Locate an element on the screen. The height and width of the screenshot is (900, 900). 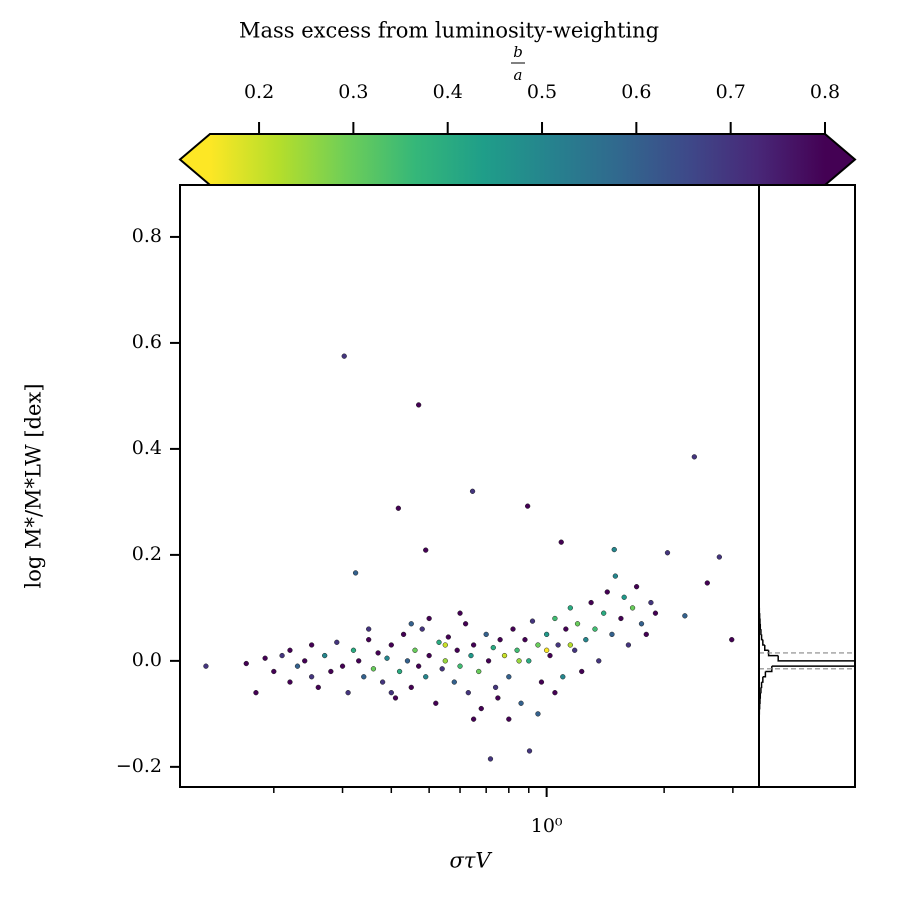
colorbar-tick-label: 0.4 is located at coordinates (448, 92).